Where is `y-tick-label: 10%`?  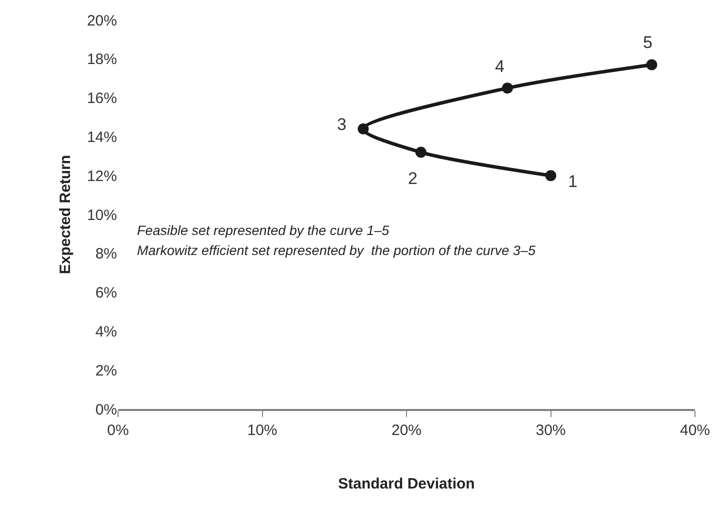
y-tick-label: 10% is located at coordinates (101, 215).